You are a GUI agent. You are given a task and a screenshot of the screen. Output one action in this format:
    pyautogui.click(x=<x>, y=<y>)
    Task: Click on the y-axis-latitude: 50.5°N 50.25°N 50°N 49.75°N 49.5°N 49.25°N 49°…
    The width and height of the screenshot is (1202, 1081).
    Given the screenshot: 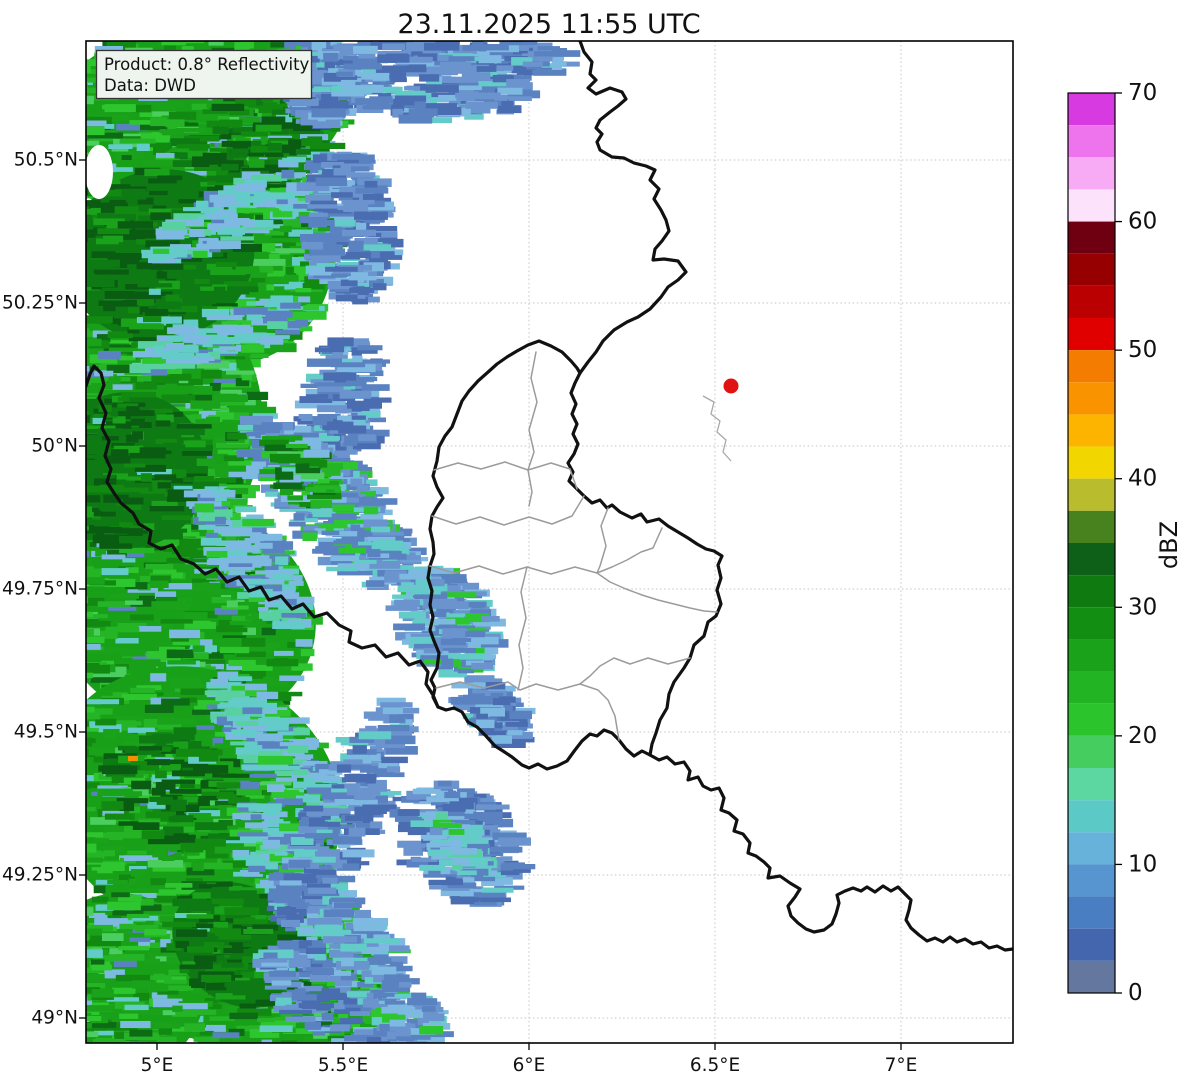 What is the action you would take?
    pyautogui.click(x=44, y=589)
    